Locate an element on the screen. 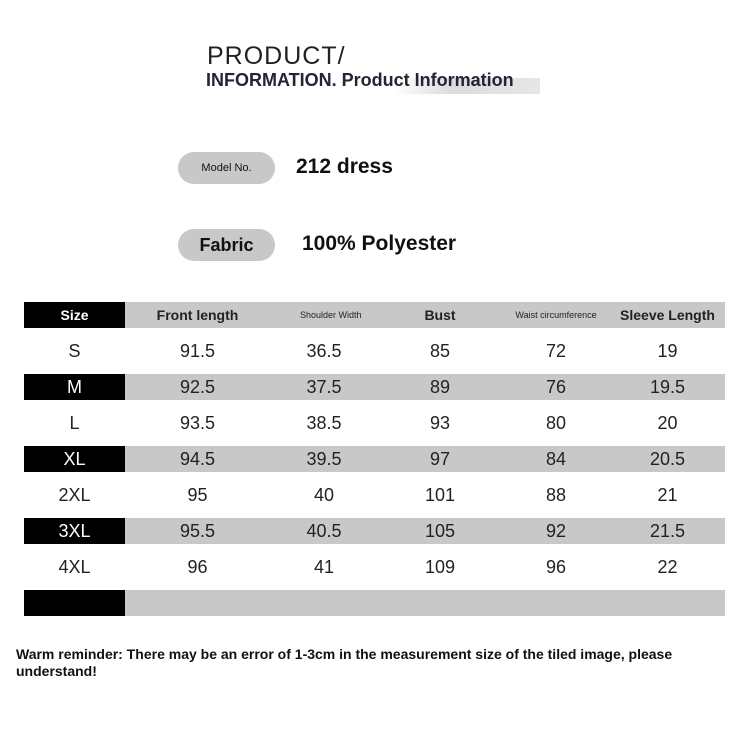 The width and height of the screenshot is (750, 733). value-cell: 37.5 is located at coordinates (324, 386).